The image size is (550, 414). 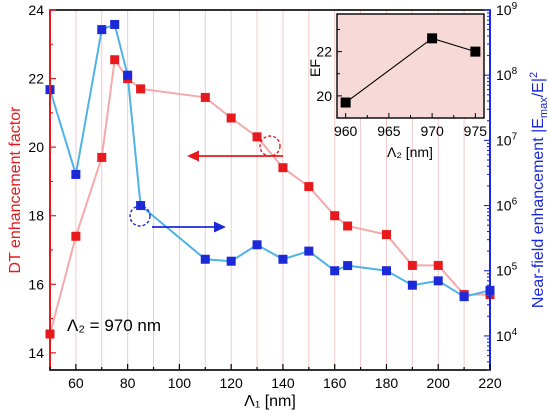 What do you see at coordinates (515, 202) in the screenshot?
I see `right-tick-exp: 6` at bounding box center [515, 202].